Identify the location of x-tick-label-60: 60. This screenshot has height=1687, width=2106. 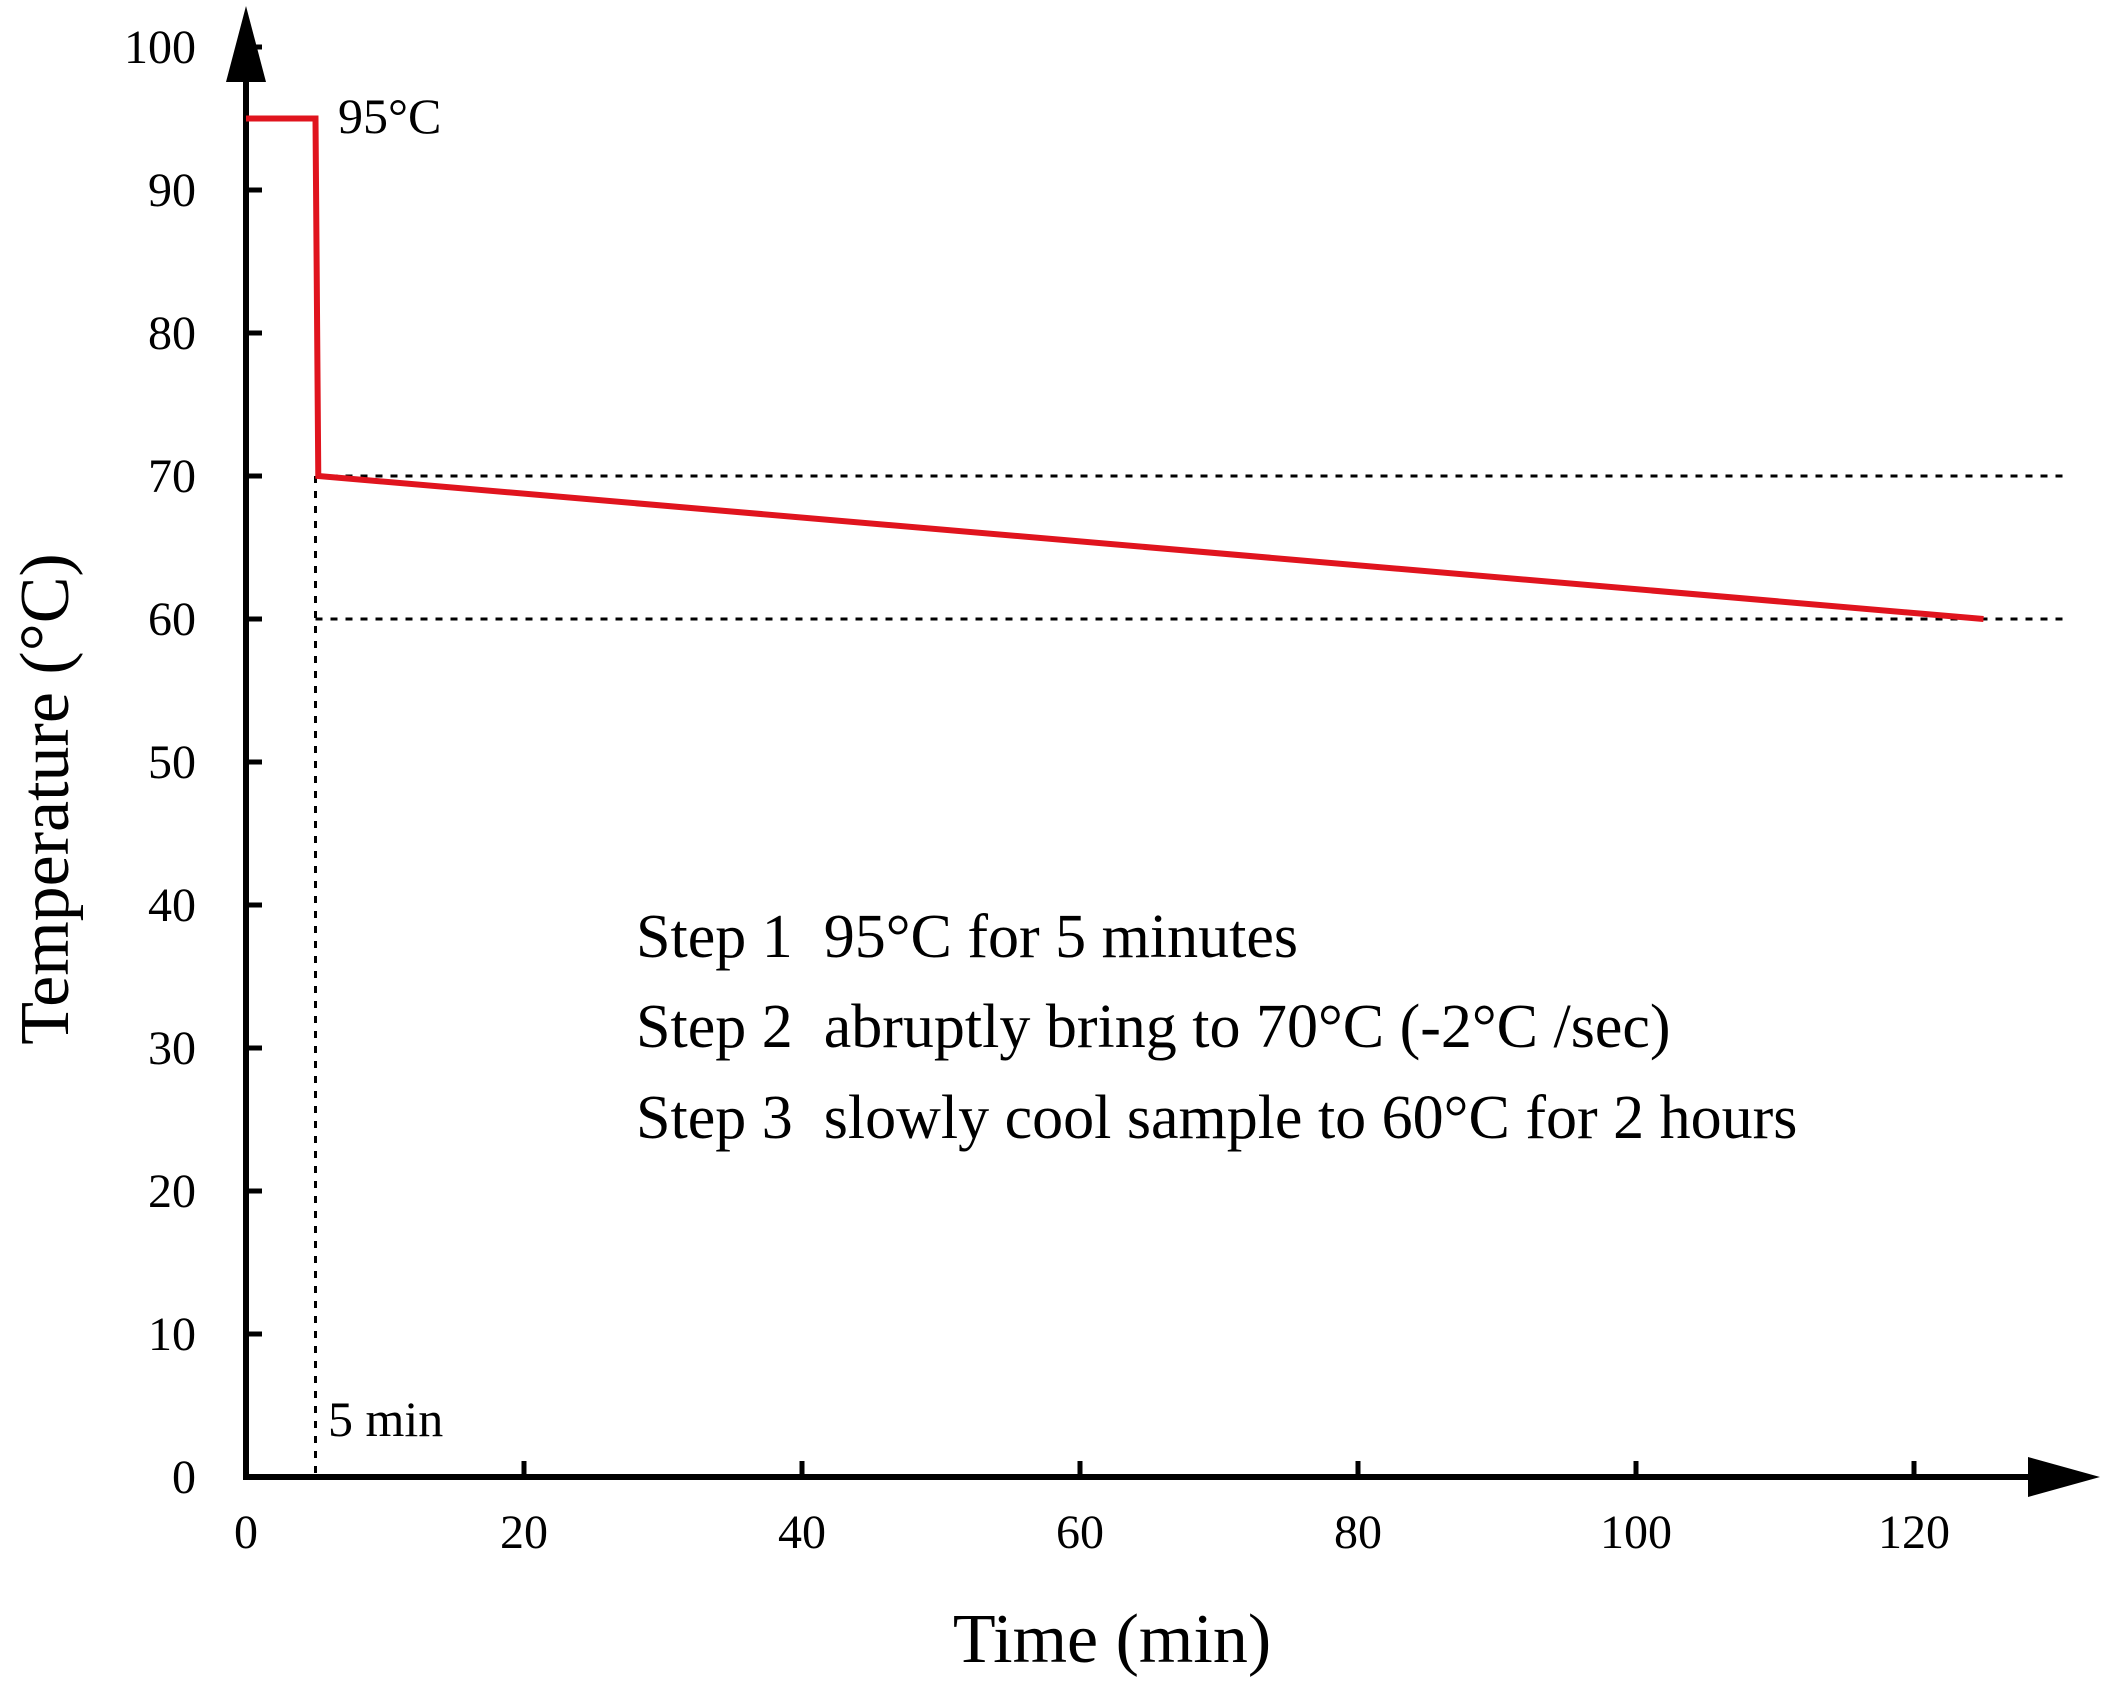
(1080, 1532).